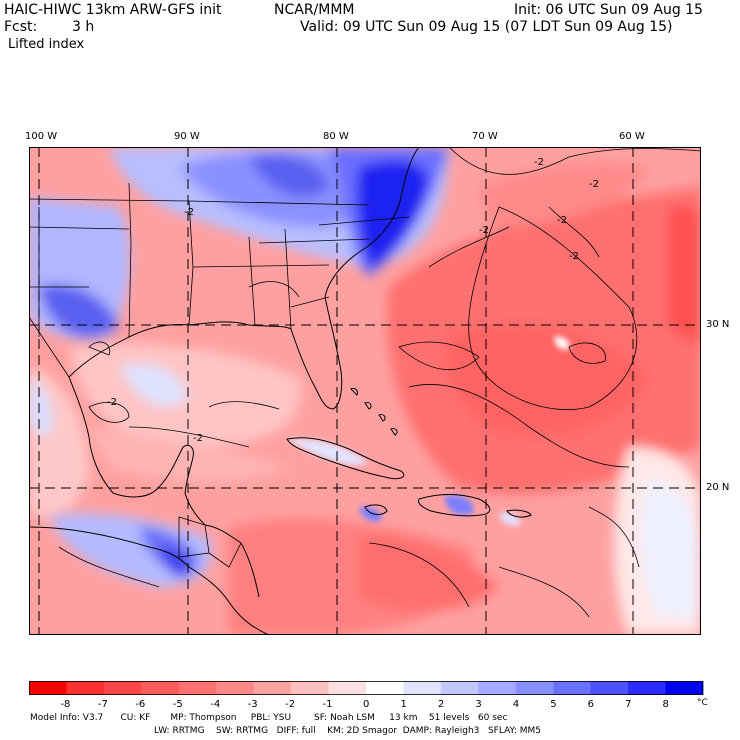 This screenshot has width=740, height=740. What do you see at coordinates (368, 695) in the screenshot?
I see `colorbar: -8 -7 -6 -5 -4 -3 -2 -1 0 1 2 3 4 5 6 7 8 °C` at bounding box center [368, 695].